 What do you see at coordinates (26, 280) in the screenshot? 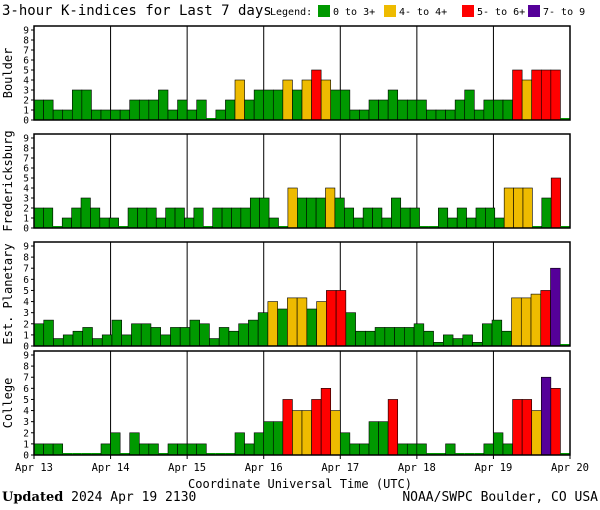
I see `y-tick-label: 6` at bounding box center [26, 280].